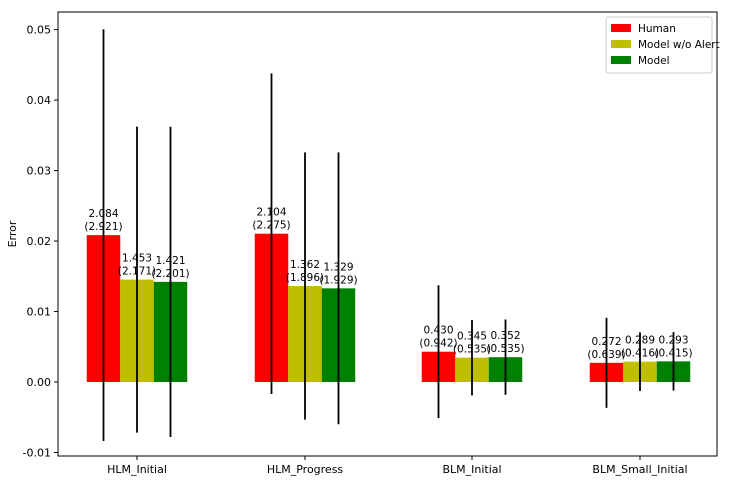 This screenshot has width=734, height=483. I want to click on y-tick-label: -0.01, so click(37, 452).